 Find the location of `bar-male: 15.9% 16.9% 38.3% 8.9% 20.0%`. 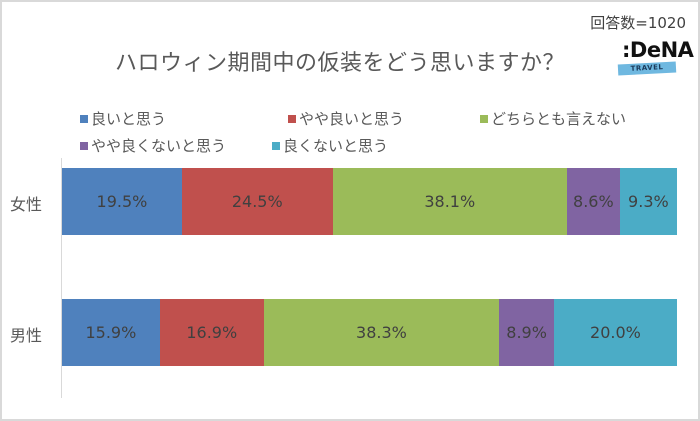

bar-male: 15.9% 16.9% 38.3% 8.9% 20.0% is located at coordinates (369, 332).